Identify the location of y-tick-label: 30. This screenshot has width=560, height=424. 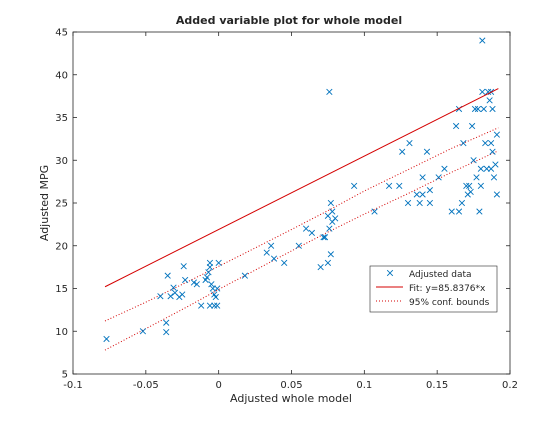
(61, 161).